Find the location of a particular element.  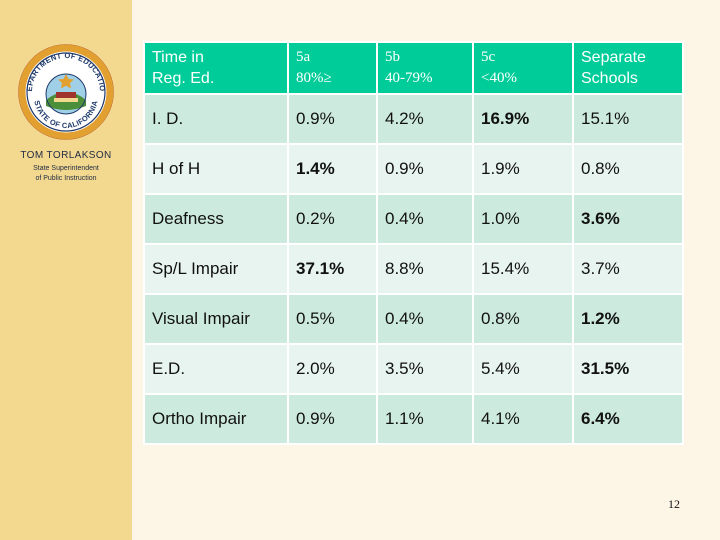

table-cell: 5.4% is located at coordinates (523, 369).